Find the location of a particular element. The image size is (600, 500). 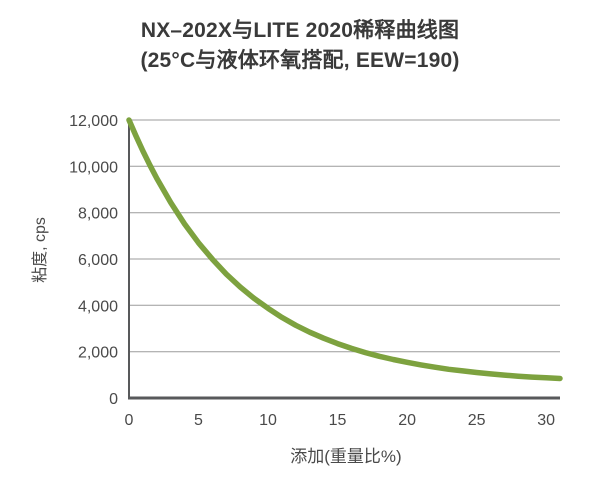

y-tick-label-8000: 8,000 is located at coordinates (98, 214).